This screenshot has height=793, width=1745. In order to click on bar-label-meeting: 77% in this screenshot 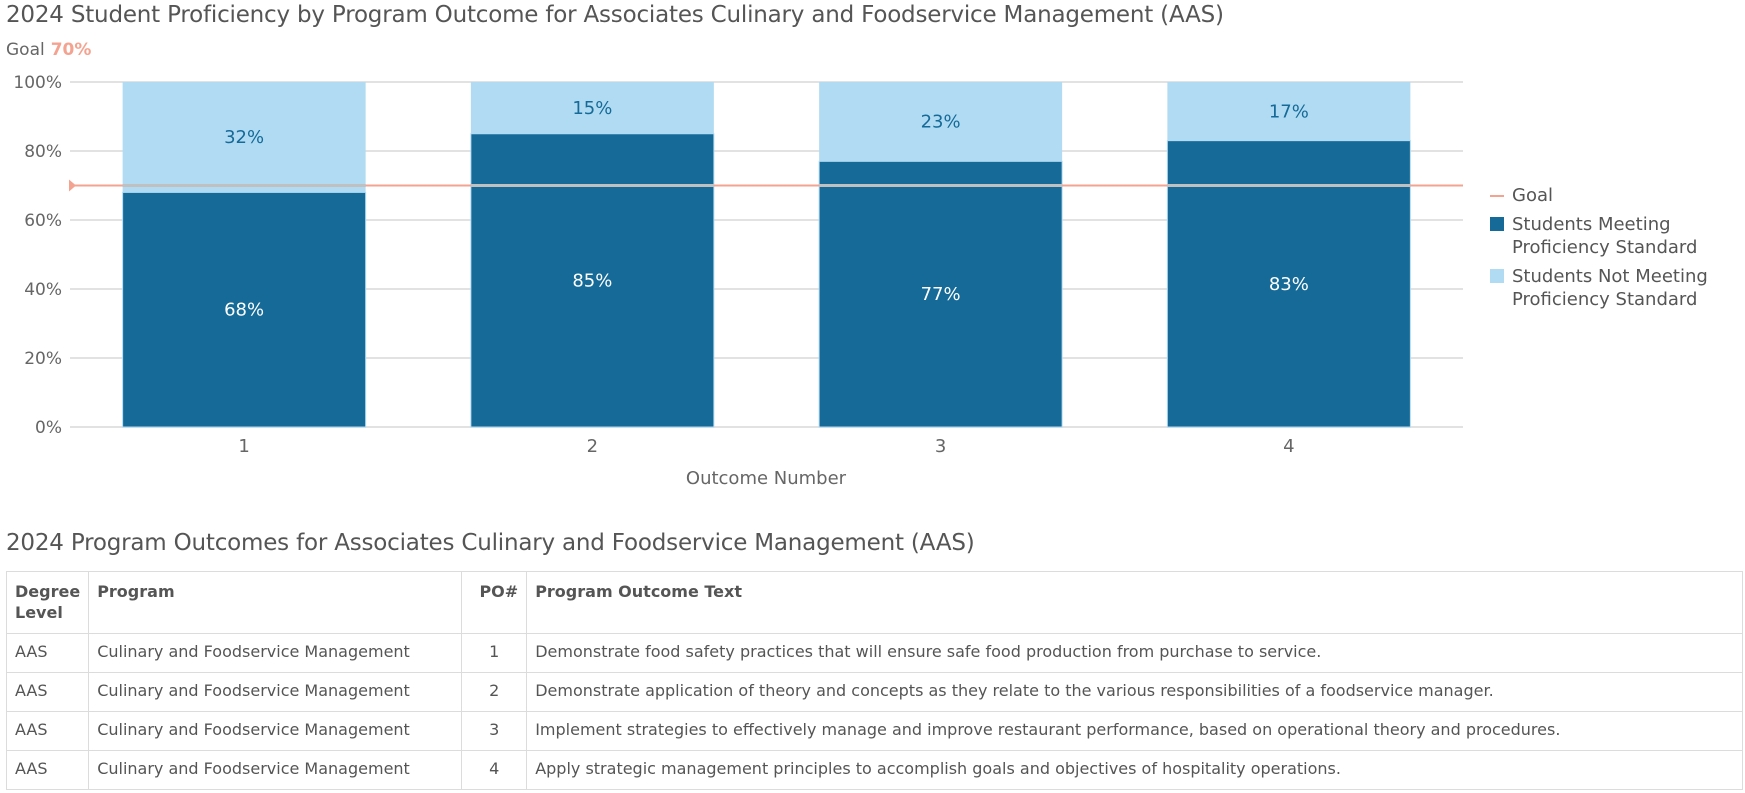, I will do `click(941, 294)`.